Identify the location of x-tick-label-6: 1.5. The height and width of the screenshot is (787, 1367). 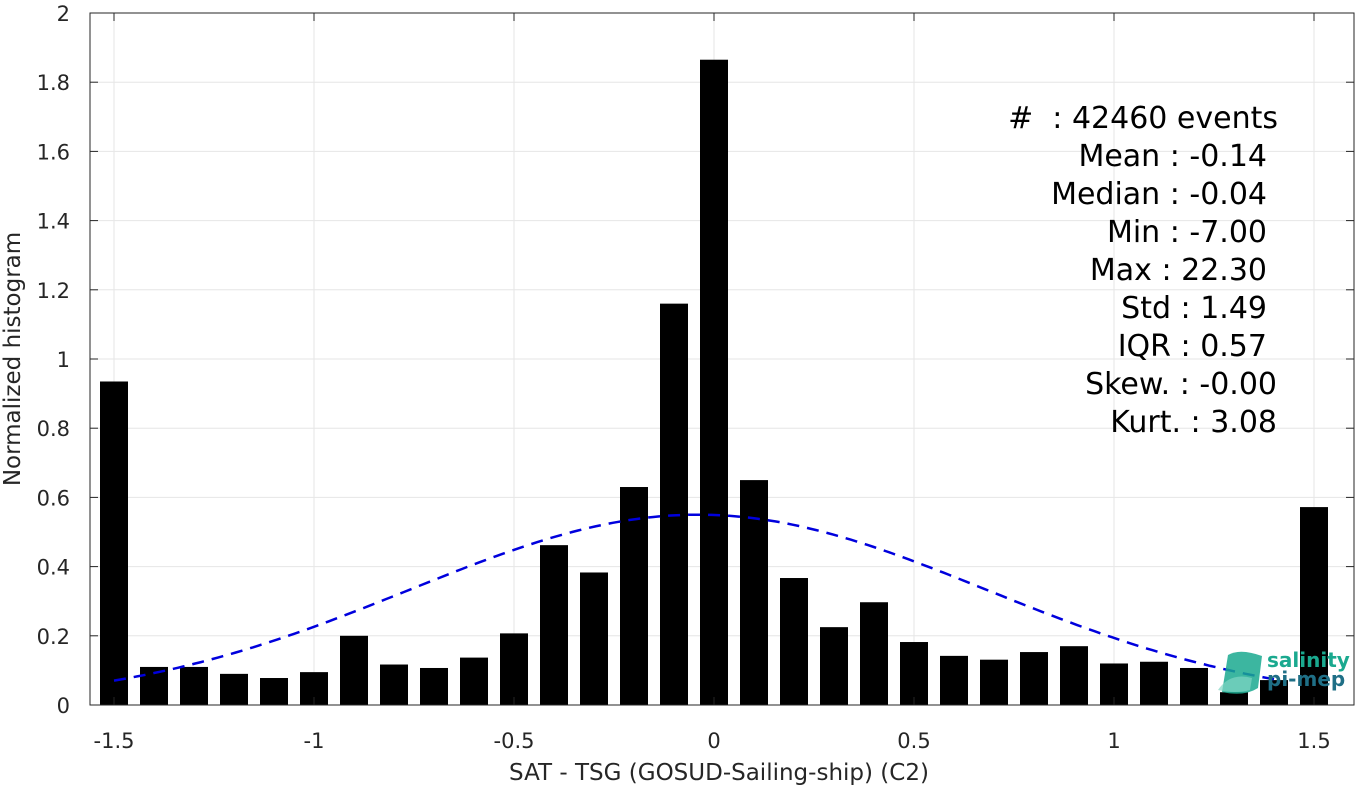
(1313, 741).